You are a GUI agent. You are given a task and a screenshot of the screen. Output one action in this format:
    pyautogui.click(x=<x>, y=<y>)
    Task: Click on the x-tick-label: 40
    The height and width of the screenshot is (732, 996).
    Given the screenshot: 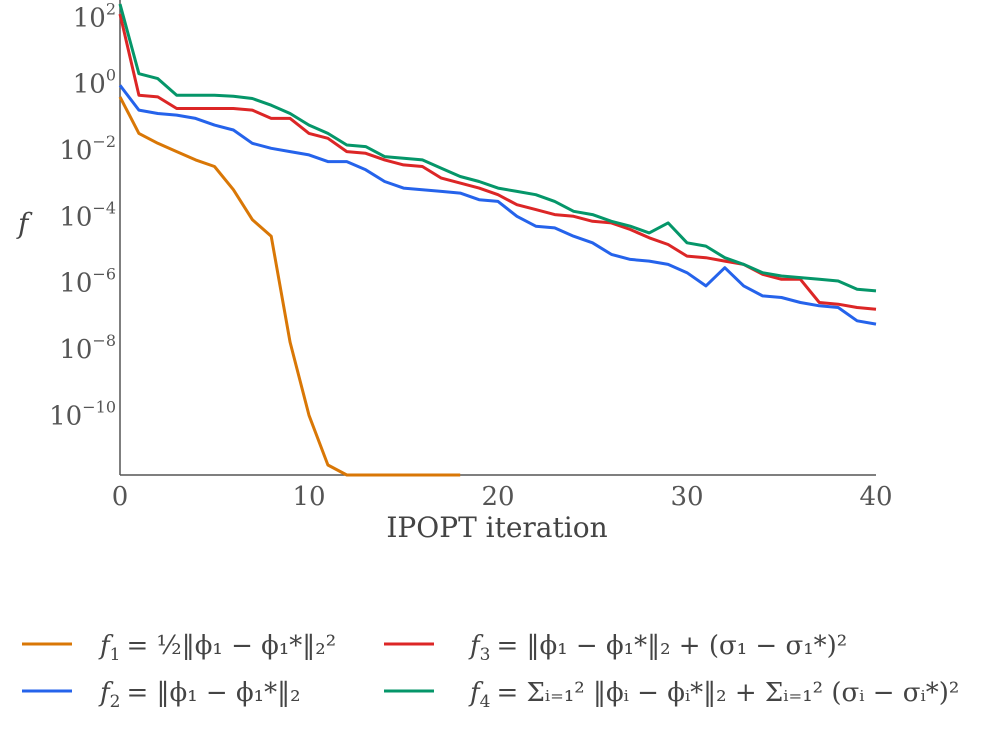 What is the action you would take?
    pyautogui.click(x=875, y=497)
    